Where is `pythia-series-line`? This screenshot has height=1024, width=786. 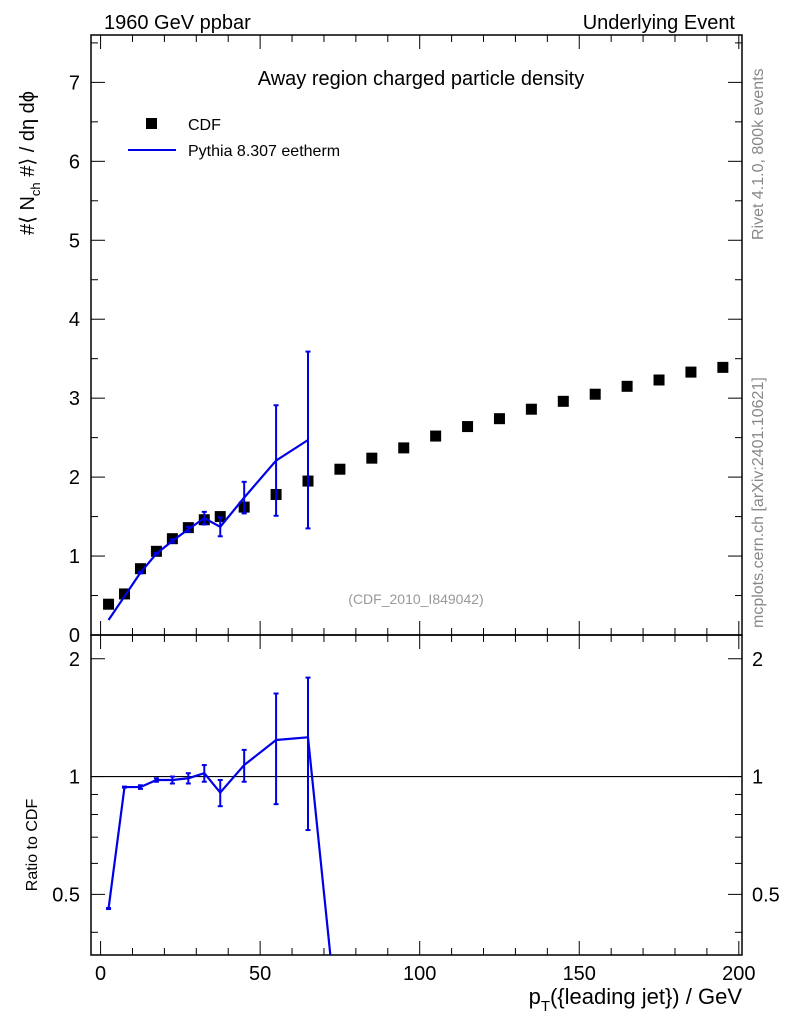 pythia-series-line is located at coordinates (208, 530).